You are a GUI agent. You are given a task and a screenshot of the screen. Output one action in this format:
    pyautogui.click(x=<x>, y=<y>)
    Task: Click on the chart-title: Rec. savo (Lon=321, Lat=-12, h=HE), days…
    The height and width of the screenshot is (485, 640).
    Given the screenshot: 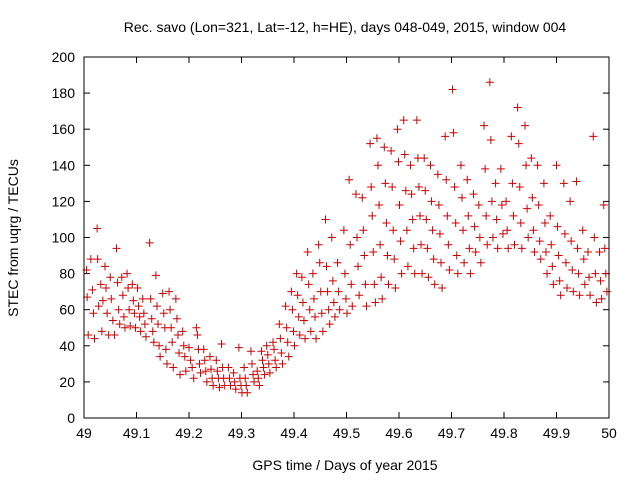 What is the action you would take?
    pyautogui.click(x=345, y=27)
    